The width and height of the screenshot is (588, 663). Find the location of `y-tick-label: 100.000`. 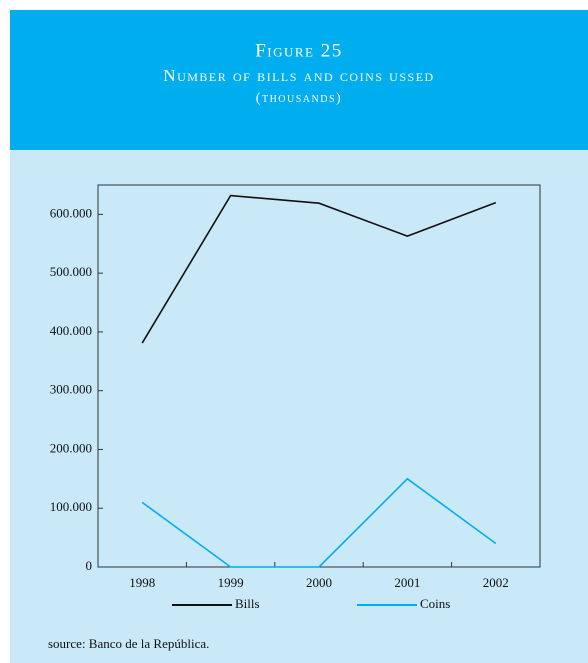

y-tick-label: 100.000 is located at coordinates (71, 506).